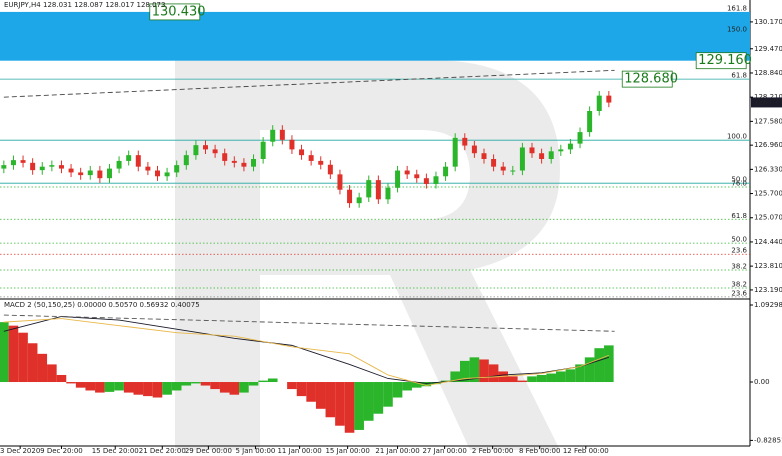 This screenshot has width=782, height=456. Describe the element at coordinates (768, 145) in the screenshot. I see `y-tick-label: 126.960` at that location.